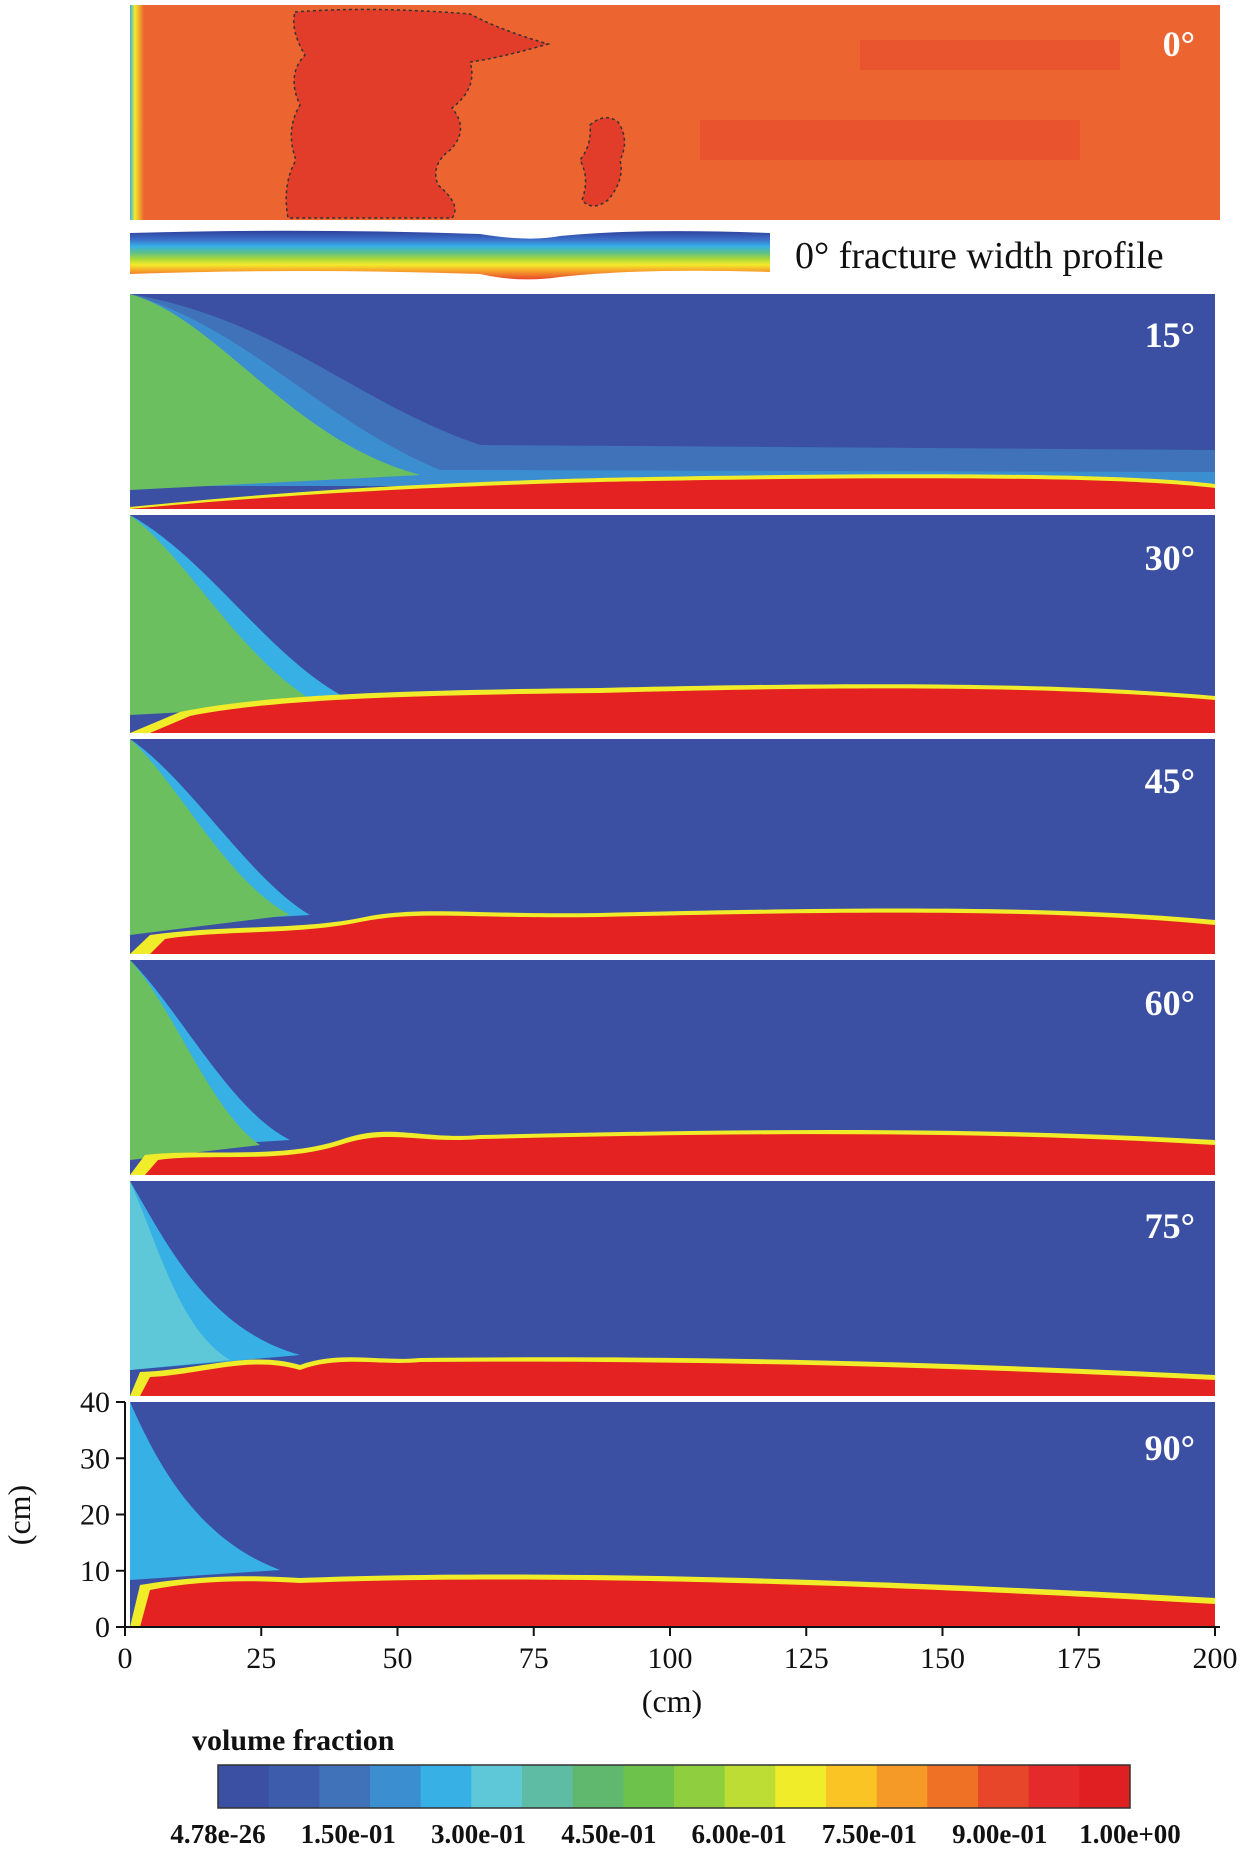 Image resolution: width=1250 pixels, height=1850 pixels. I want to click on y-tick-label: 20, so click(95, 1515).